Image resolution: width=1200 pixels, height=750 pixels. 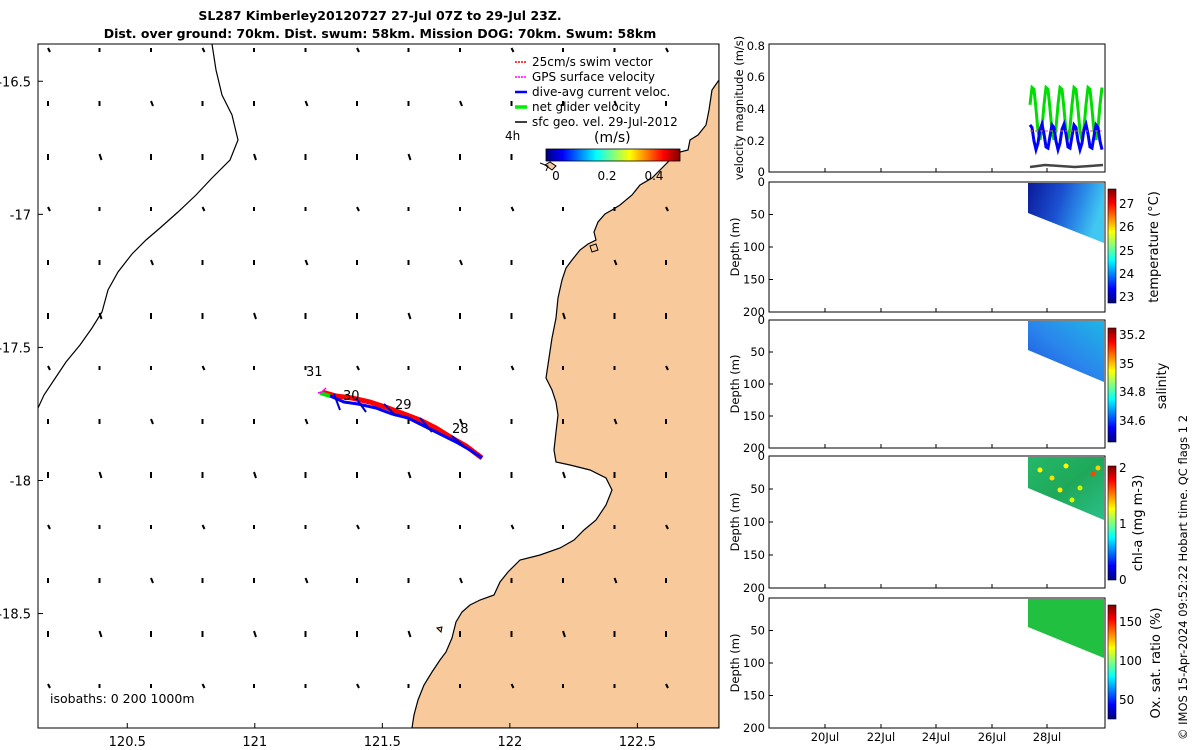 I want to click on chla-cbar-label: chl-a (mg m-3), so click(x=1138, y=523).